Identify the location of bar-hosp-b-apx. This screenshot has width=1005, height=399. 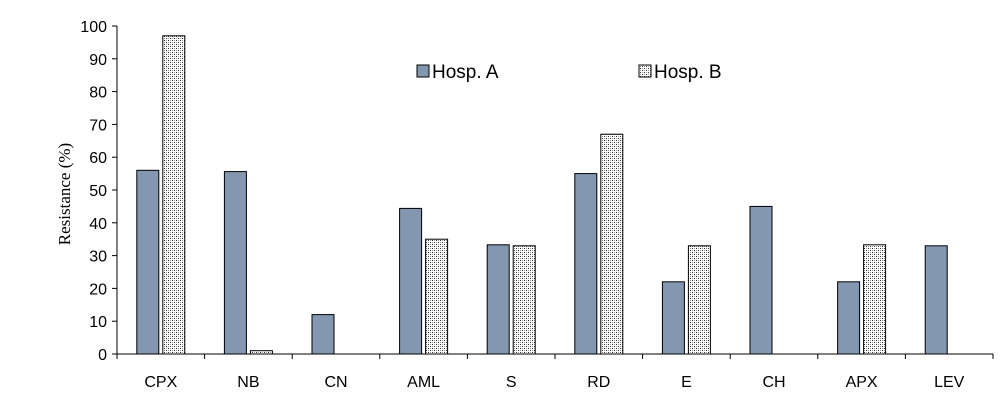
(875, 299).